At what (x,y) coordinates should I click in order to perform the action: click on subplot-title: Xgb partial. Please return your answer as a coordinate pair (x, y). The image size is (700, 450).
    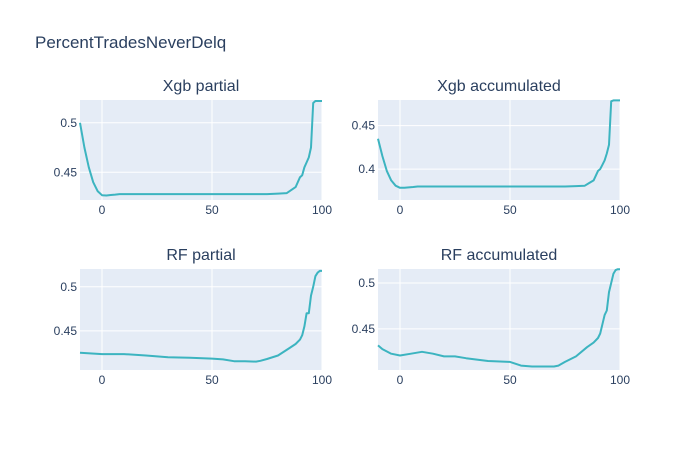
    Looking at the image, I should click on (201, 86).